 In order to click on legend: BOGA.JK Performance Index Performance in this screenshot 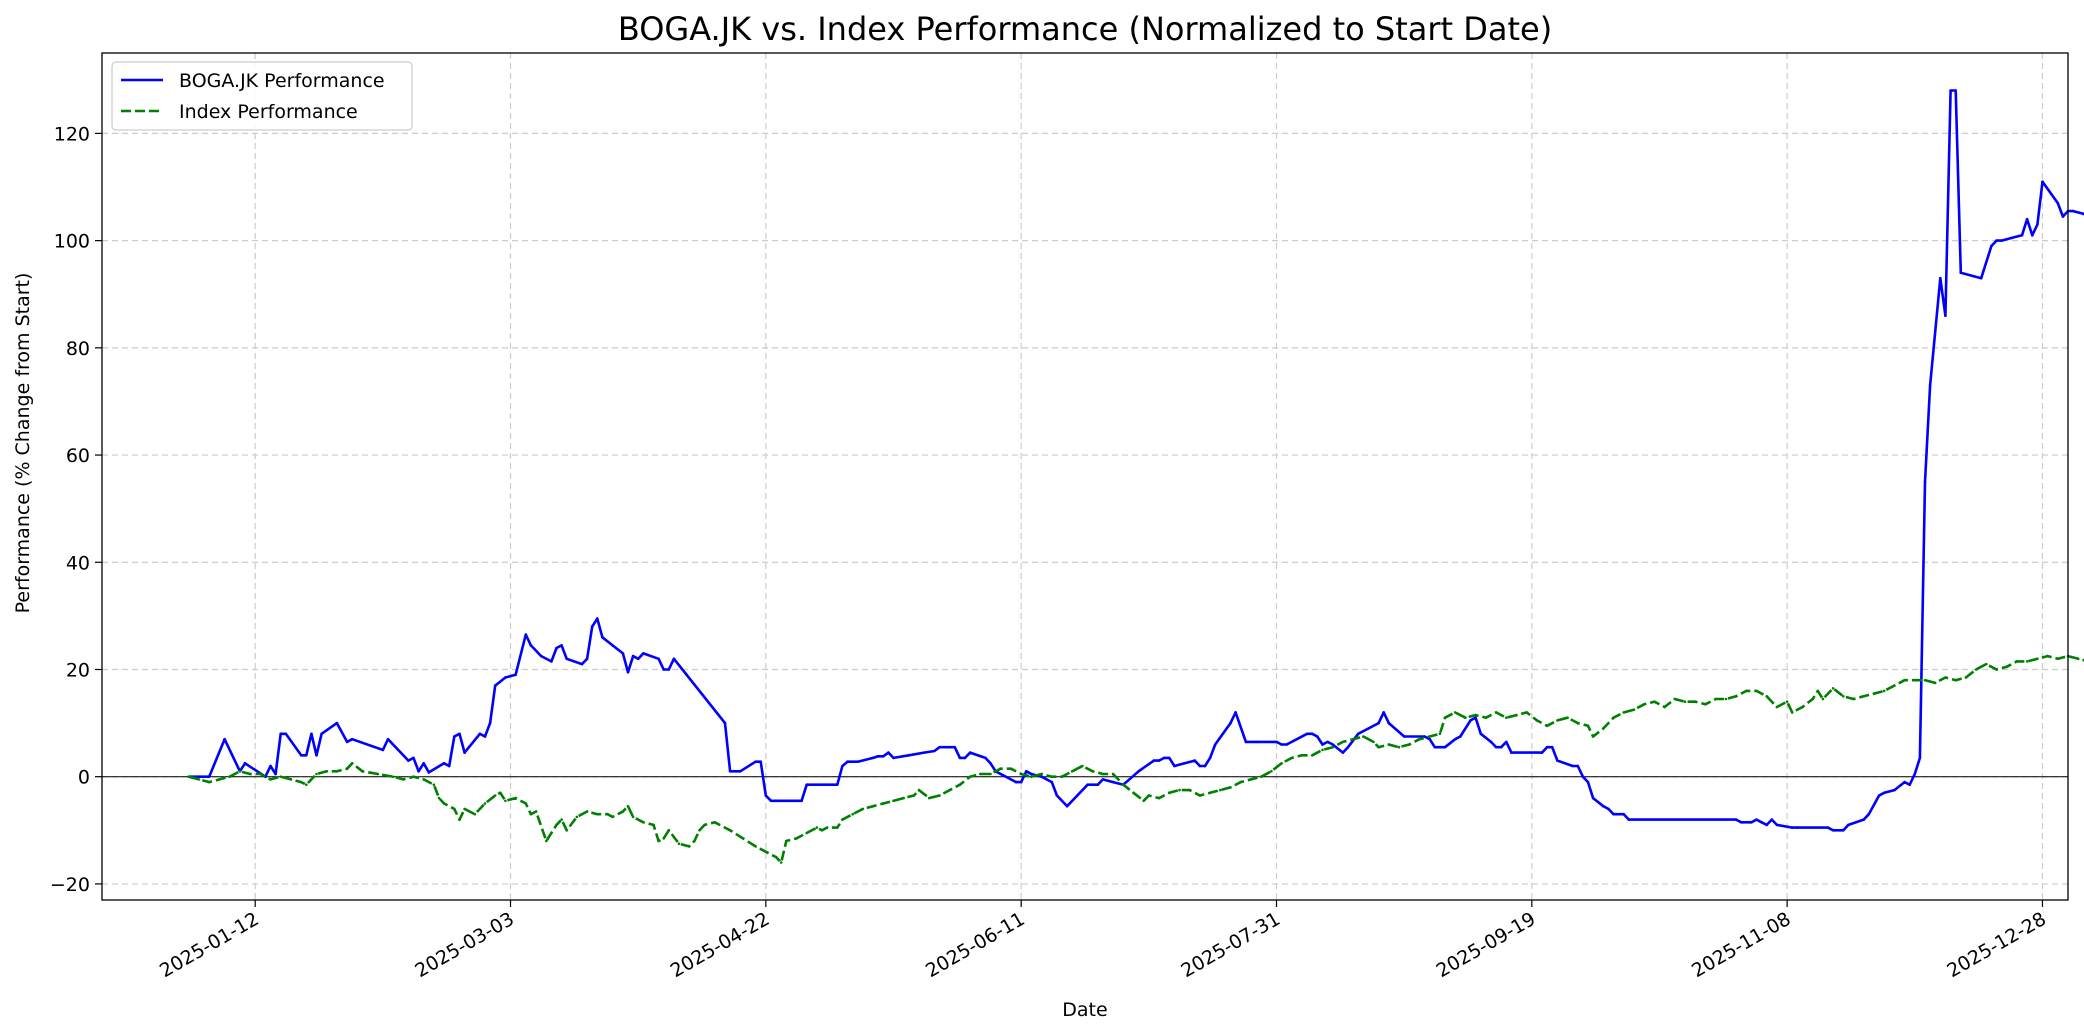, I will do `click(262, 96)`.